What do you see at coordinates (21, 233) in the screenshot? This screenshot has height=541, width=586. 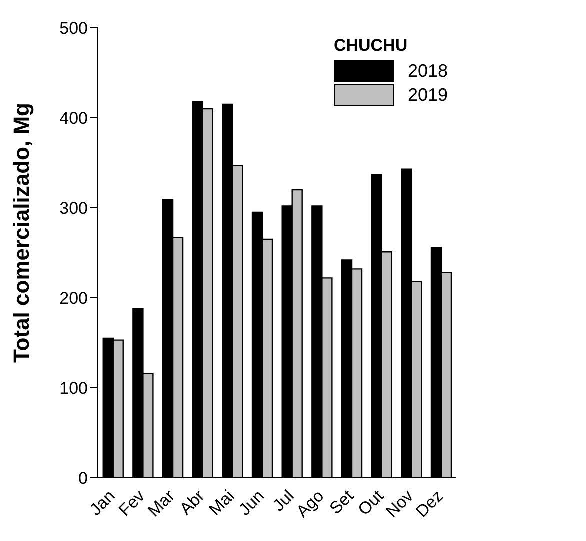 I see `y-axis-title: Total comercializado, Mg` at bounding box center [21, 233].